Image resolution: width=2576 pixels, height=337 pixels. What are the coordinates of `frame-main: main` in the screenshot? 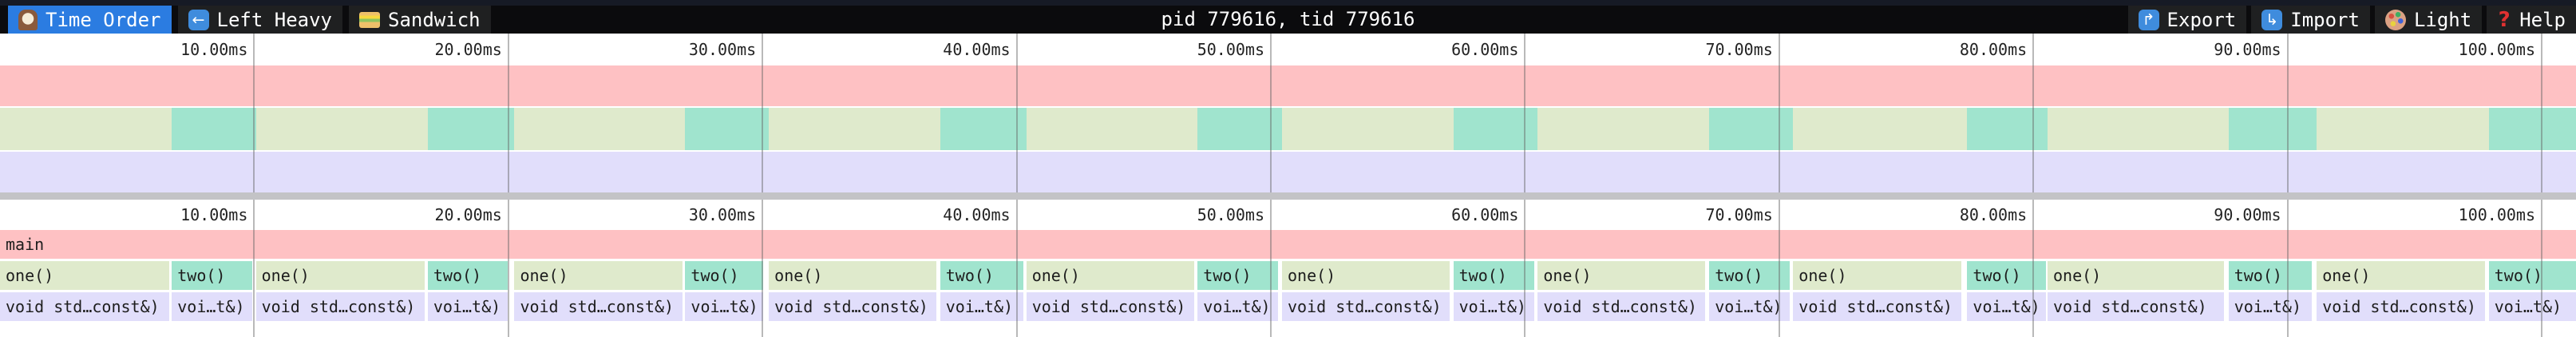 It's located at (1288, 244).